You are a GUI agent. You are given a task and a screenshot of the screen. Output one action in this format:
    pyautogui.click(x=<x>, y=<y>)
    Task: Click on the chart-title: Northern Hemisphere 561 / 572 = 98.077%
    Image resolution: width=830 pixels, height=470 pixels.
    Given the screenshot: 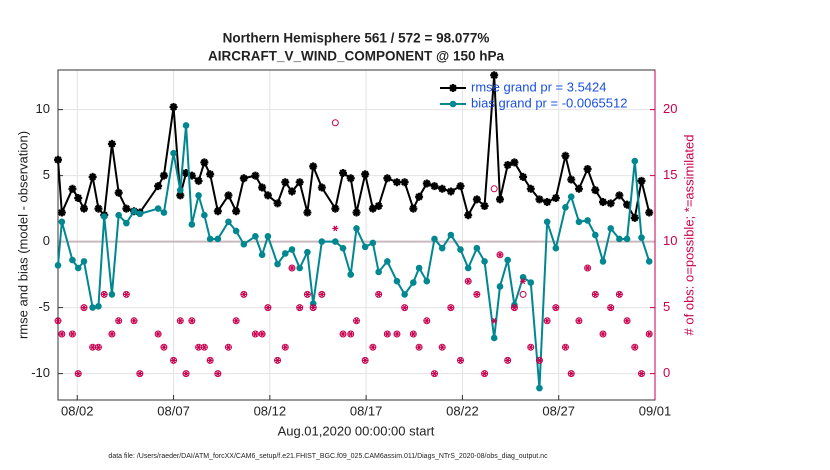 What is the action you would take?
    pyautogui.click(x=356, y=38)
    